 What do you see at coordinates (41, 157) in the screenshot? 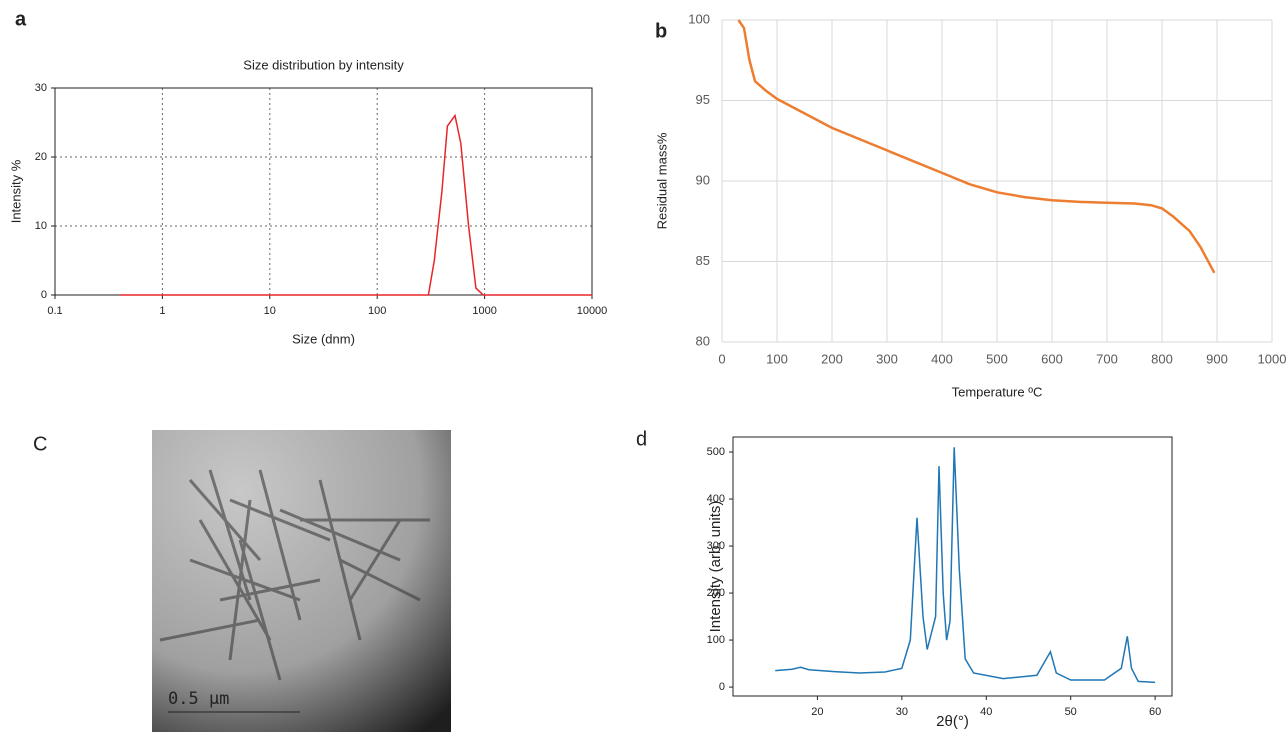
I see `y-tick-label: 20` at bounding box center [41, 157].